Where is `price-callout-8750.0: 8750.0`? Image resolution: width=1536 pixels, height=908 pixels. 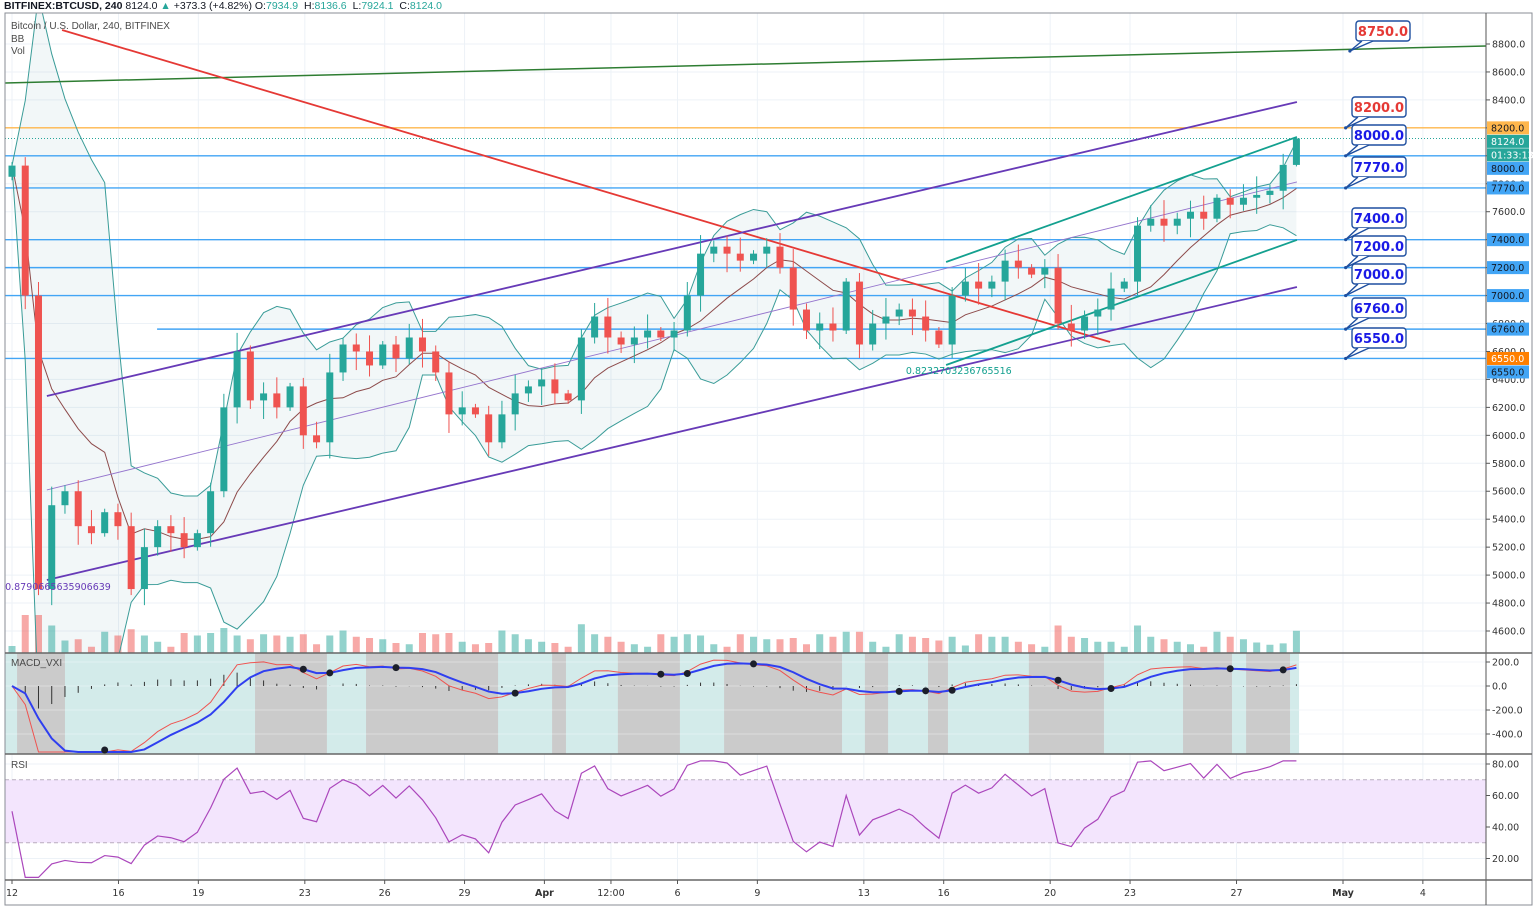 price-callout-8750.0: 8750.0 is located at coordinates (1379, 36).